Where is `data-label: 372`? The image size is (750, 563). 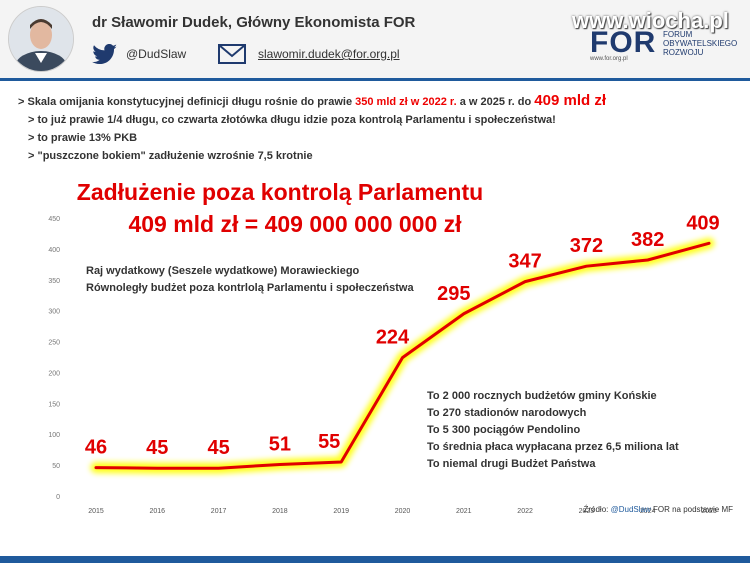 data-label: 372 is located at coordinates (586, 246).